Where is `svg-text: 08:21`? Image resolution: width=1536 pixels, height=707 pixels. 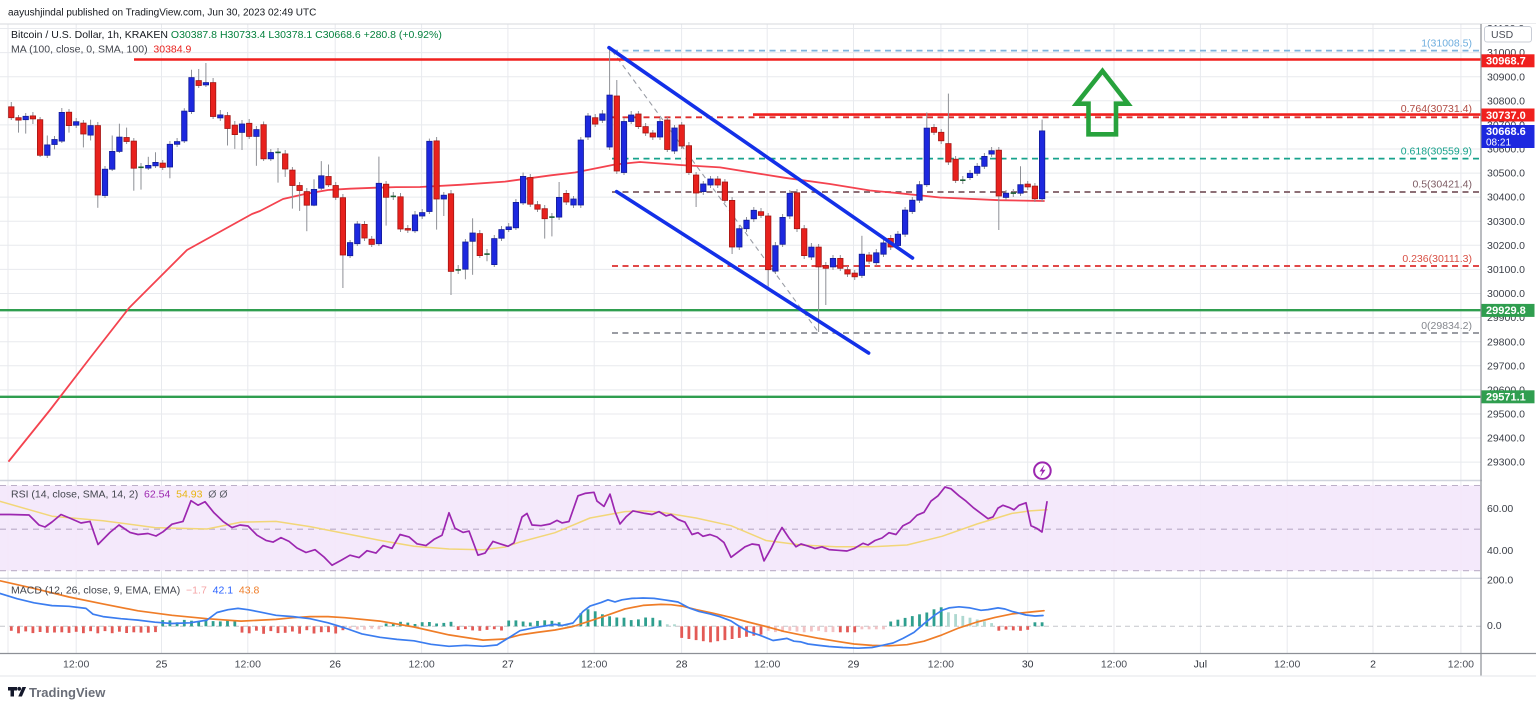 svg-text: 08:21 is located at coordinates (1498, 143).